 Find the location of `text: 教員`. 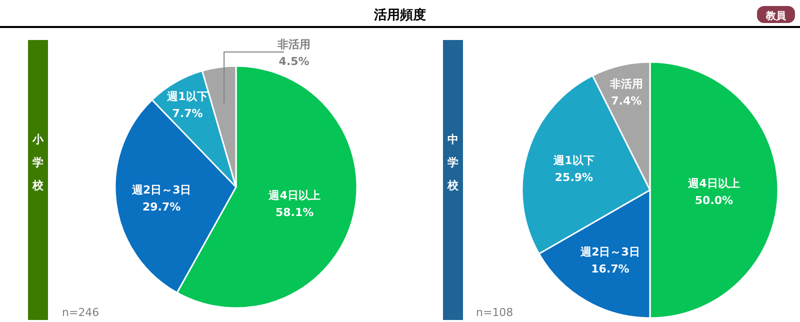

text: 教員 is located at coordinates (776, 16).